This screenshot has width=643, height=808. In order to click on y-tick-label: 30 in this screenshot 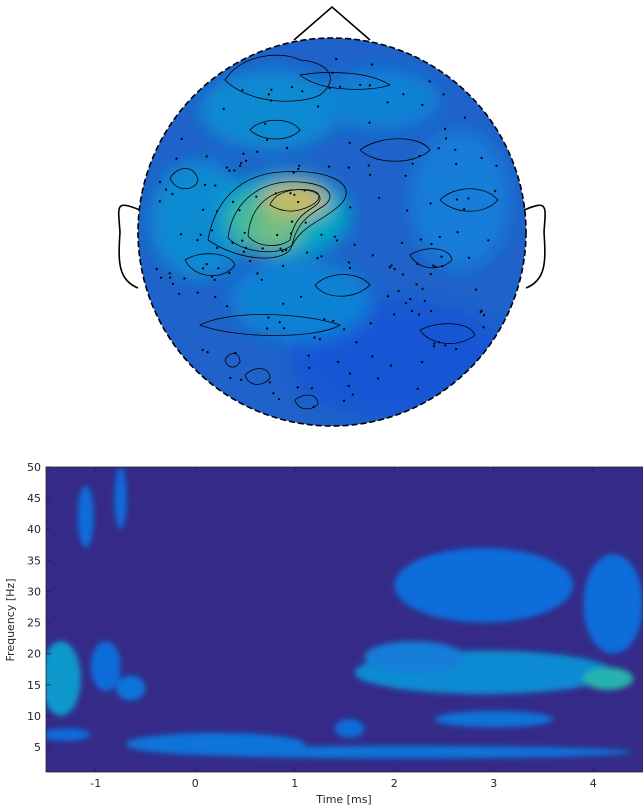, I will do `click(34, 591)`.